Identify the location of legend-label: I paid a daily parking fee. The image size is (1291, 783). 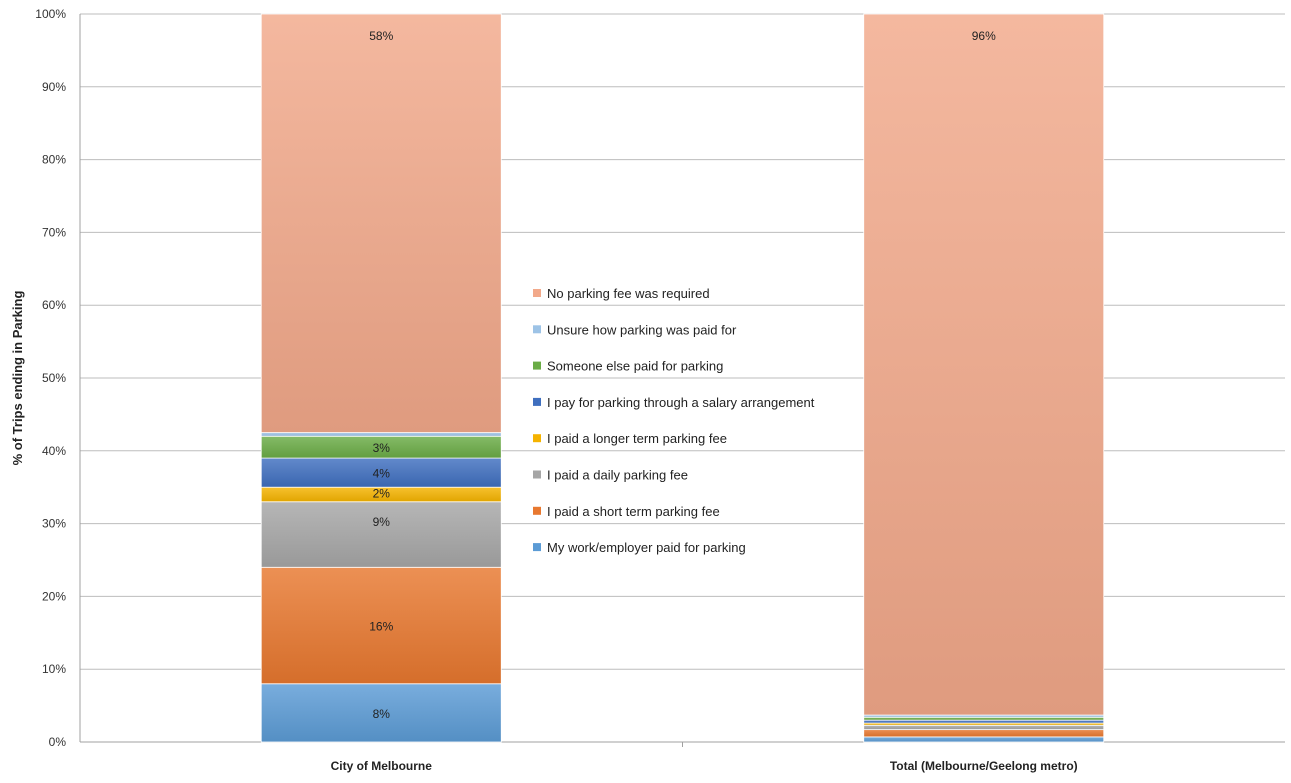
(617, 475).